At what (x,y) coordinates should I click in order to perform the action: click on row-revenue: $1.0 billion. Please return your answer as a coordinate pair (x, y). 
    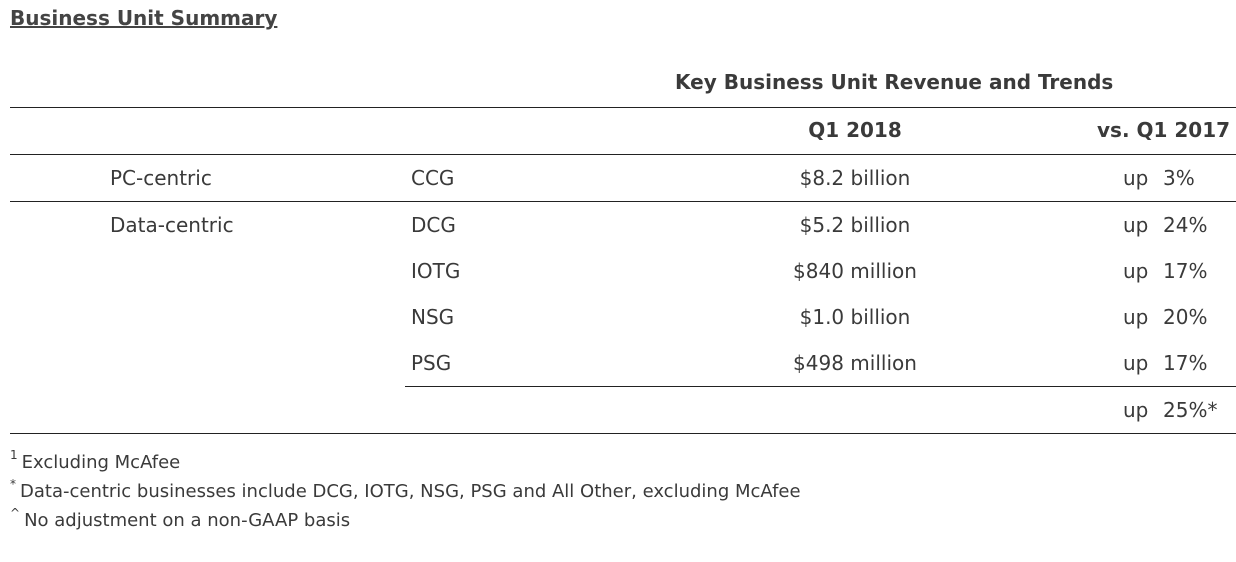
    Looking at the image, I should click on (855, 317).